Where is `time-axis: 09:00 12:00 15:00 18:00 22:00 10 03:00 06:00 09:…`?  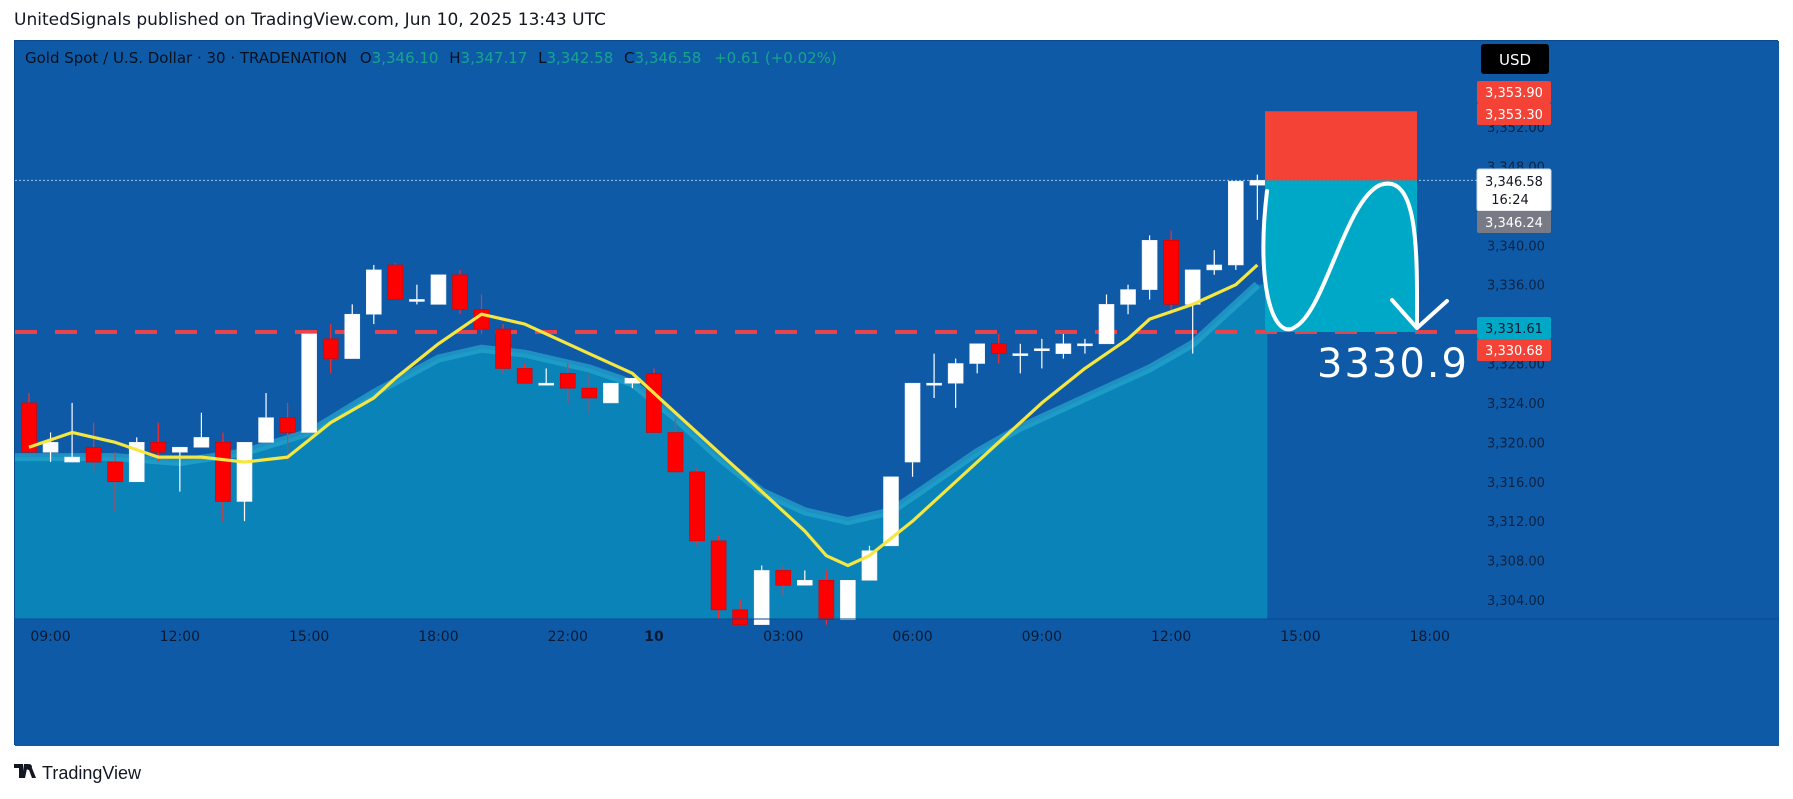
time-axis: 09:00 12:00 15:00 18:00 22:00 10 03:00 06:00 09:… is located at coordinates (897, 631).